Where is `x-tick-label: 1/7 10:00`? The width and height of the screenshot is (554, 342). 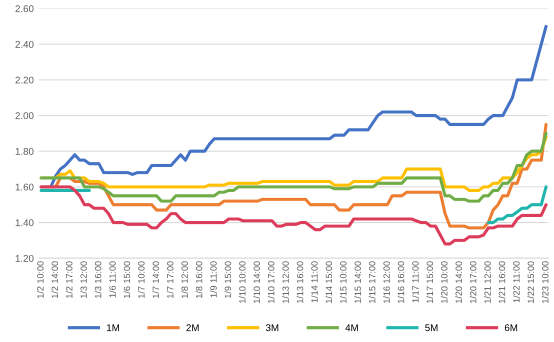
x-tick-label: 1/7 10:00 is located at coordinates (141, 279).